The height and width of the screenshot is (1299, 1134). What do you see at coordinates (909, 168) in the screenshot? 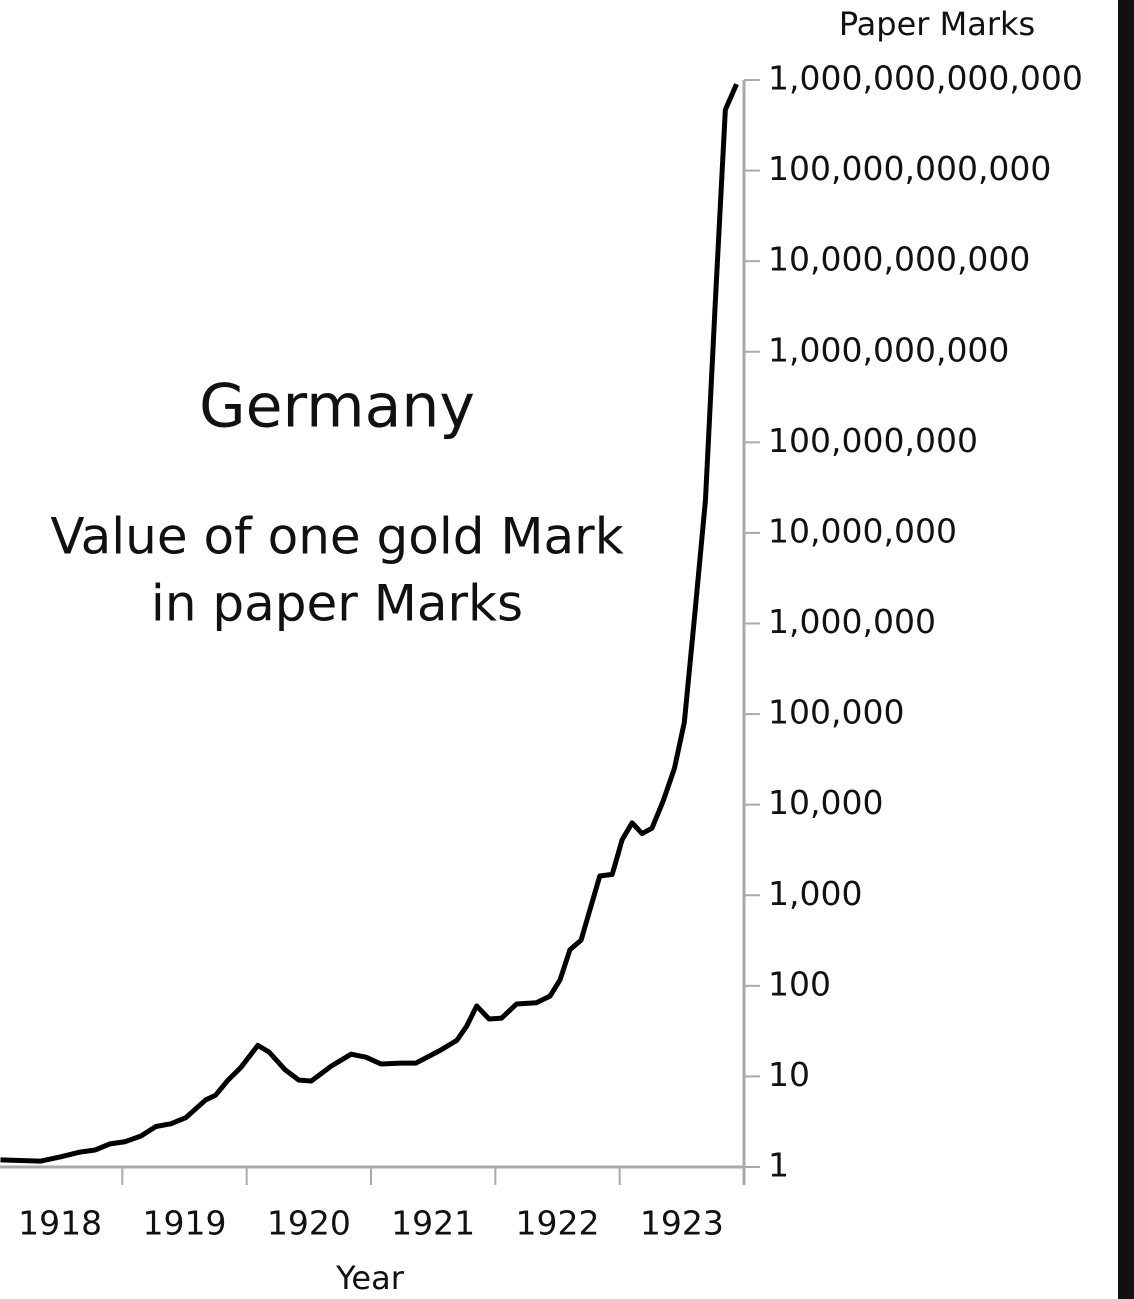
I see `y-tick-label: 100,000,000,000` at bounding box center [909, 168].